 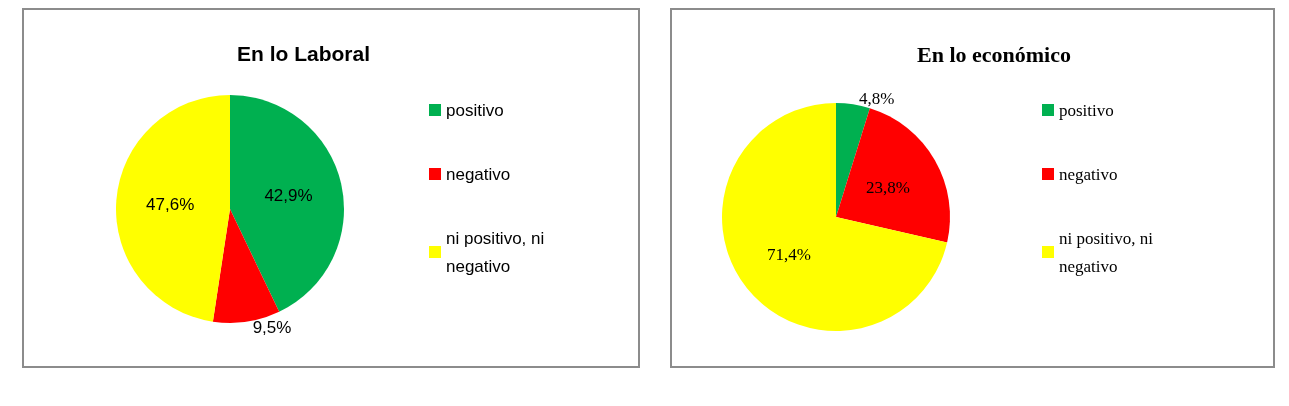 What do you see at coordinates (888, 187) in the screenshot?
I see `data-label: 23,8%` at bounding box center [888, 187].